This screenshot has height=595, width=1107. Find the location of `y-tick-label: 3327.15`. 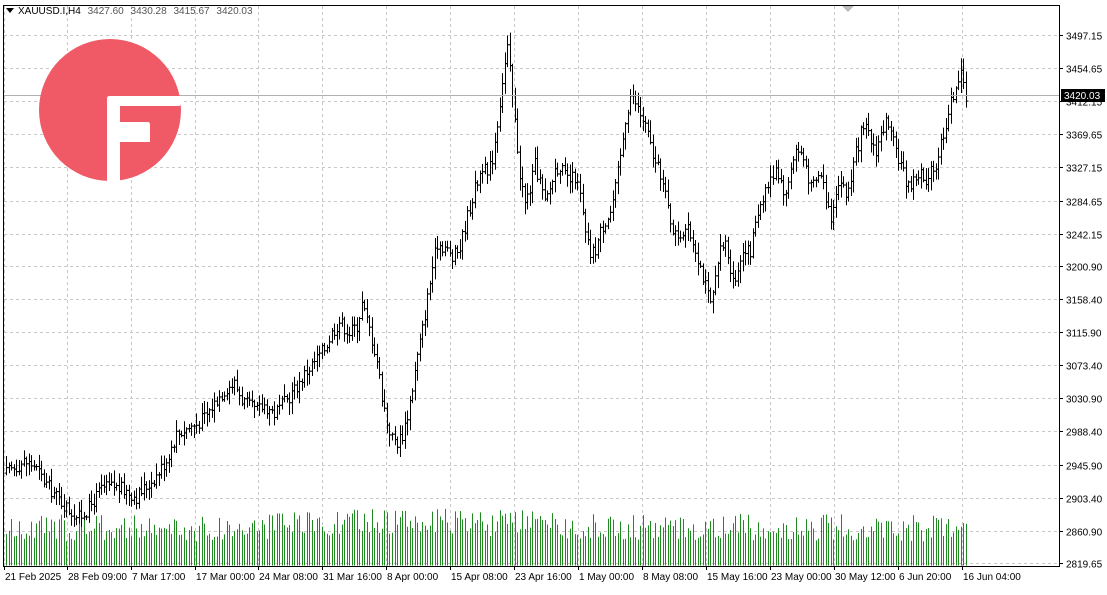

y-tick-label: 3327.15 is located at coordinates (1084, 169).